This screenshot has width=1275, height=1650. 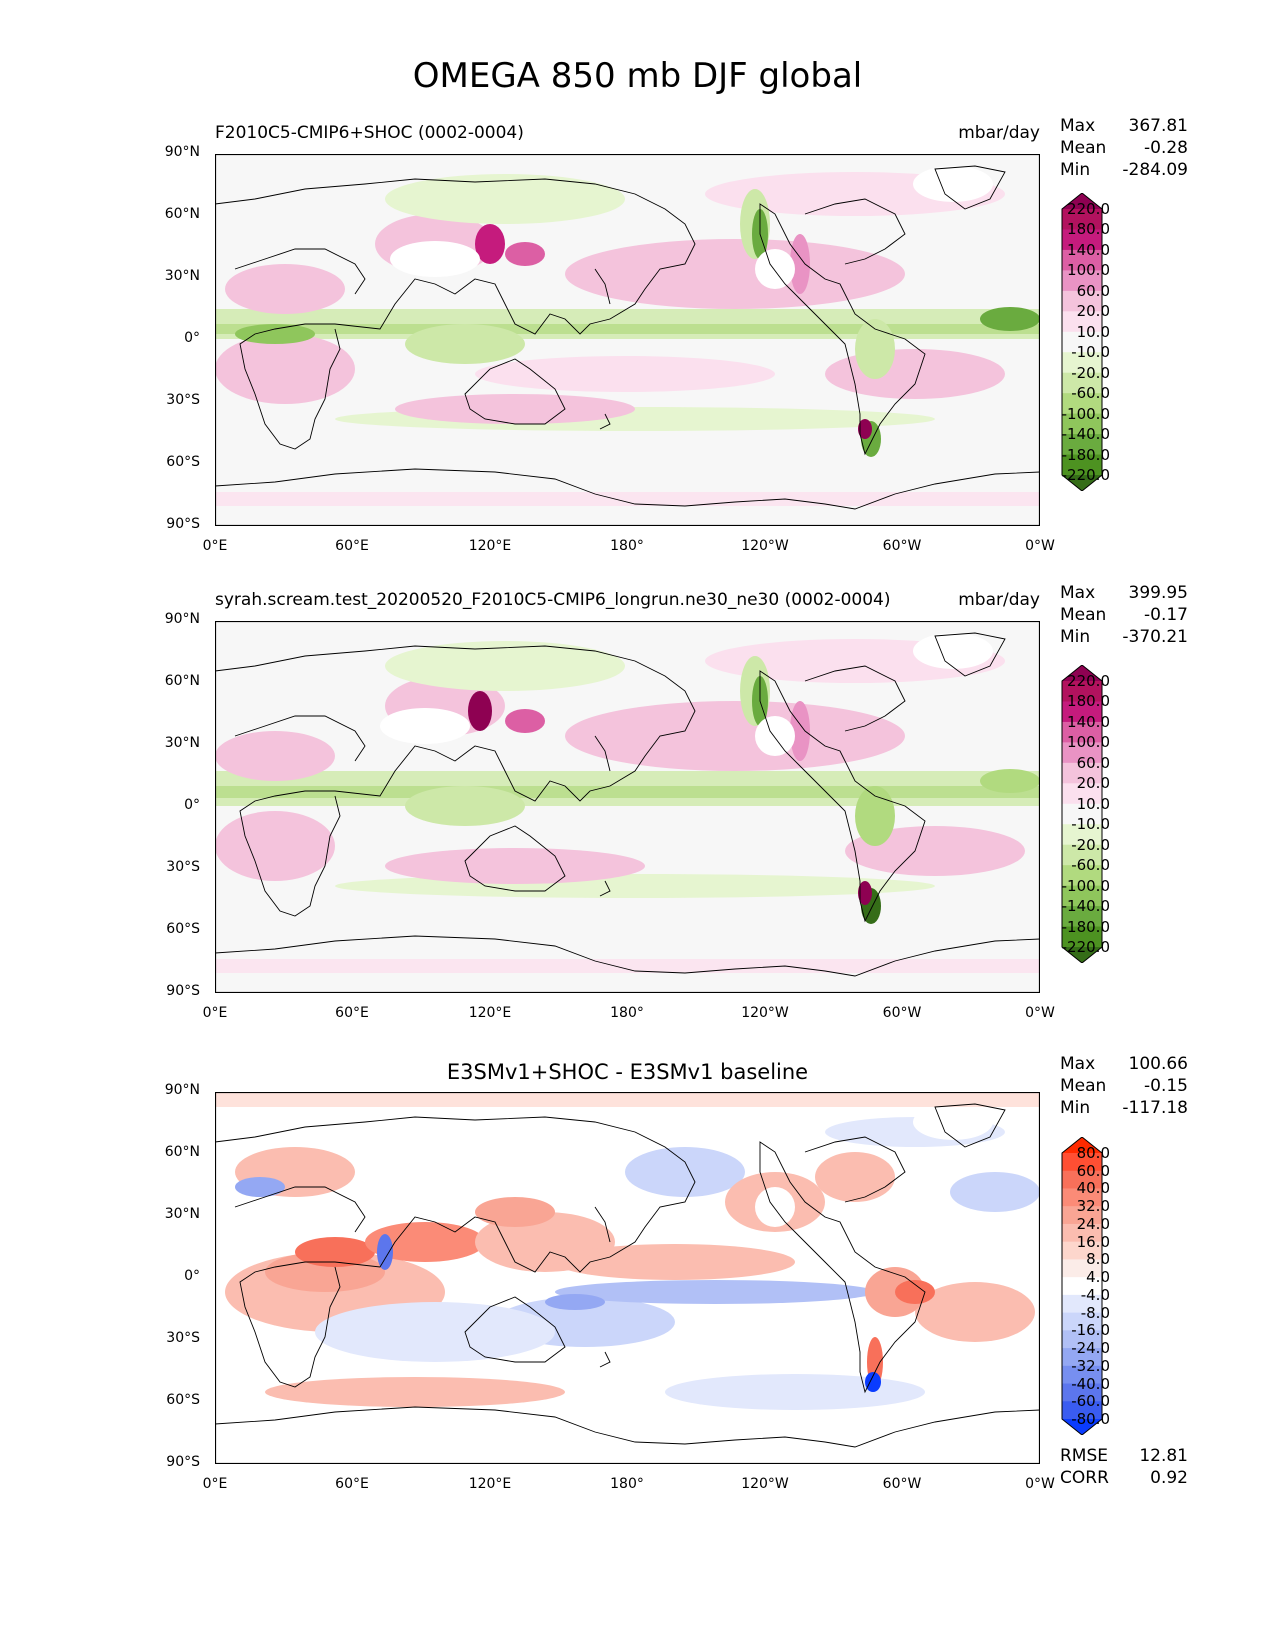 What do you see at coordinates (1093, 803) in the screenshot?
I see `colorbar-tick-label: 10.0` at bounding box center [1093, 803].